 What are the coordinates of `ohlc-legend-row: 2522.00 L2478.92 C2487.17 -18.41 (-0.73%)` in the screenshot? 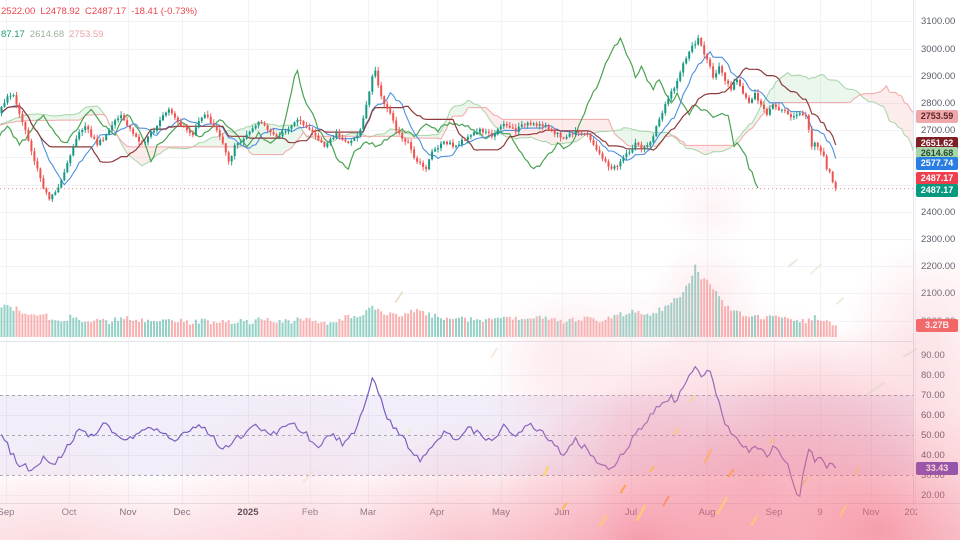 It's located at (101, 12).